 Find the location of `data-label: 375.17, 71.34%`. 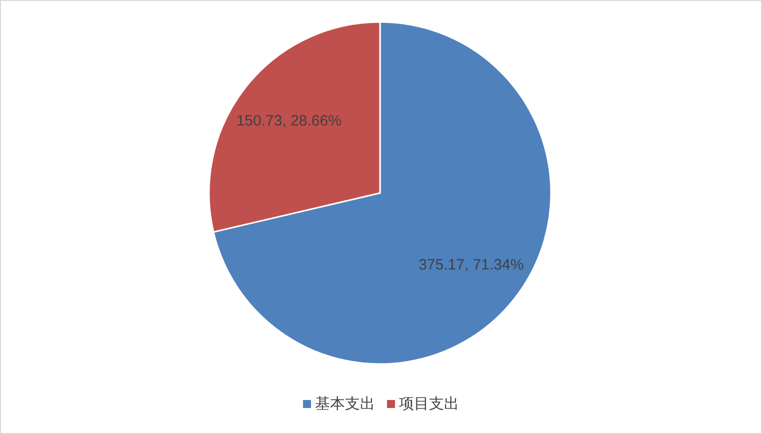

data-label: 375.17, 71.34% is located at coordinates (471, 265).